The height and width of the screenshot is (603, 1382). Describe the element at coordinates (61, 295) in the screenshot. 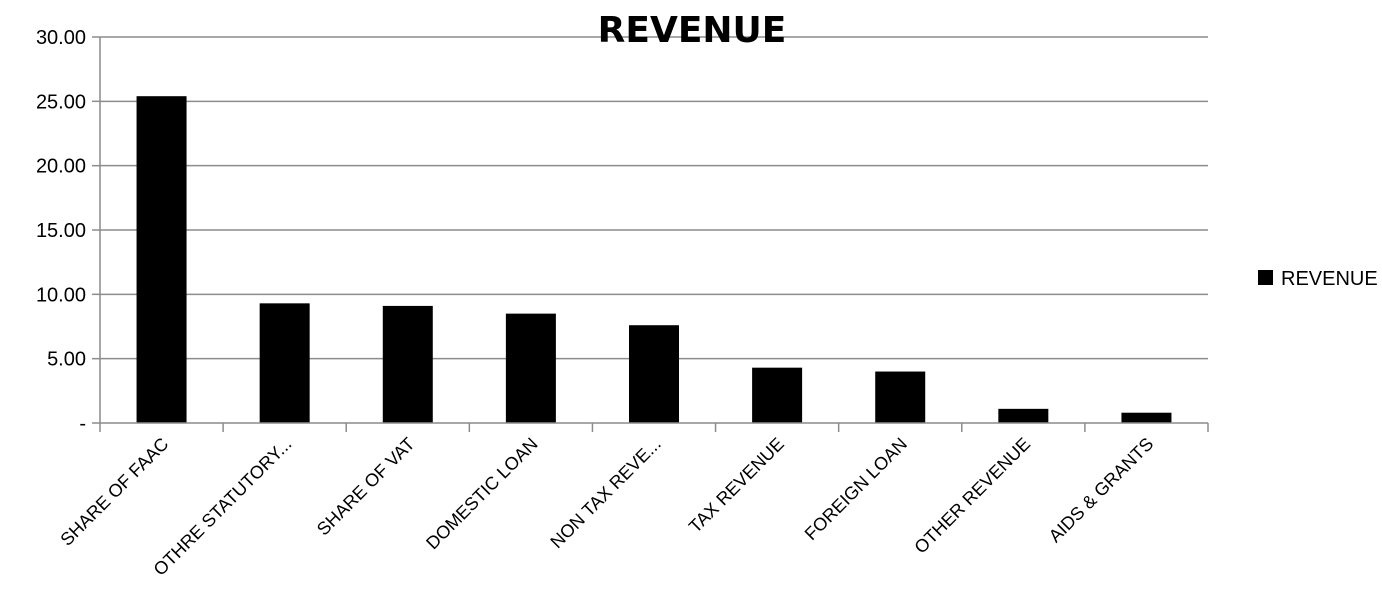

I see `y-tick-label: 10.00` at that location.